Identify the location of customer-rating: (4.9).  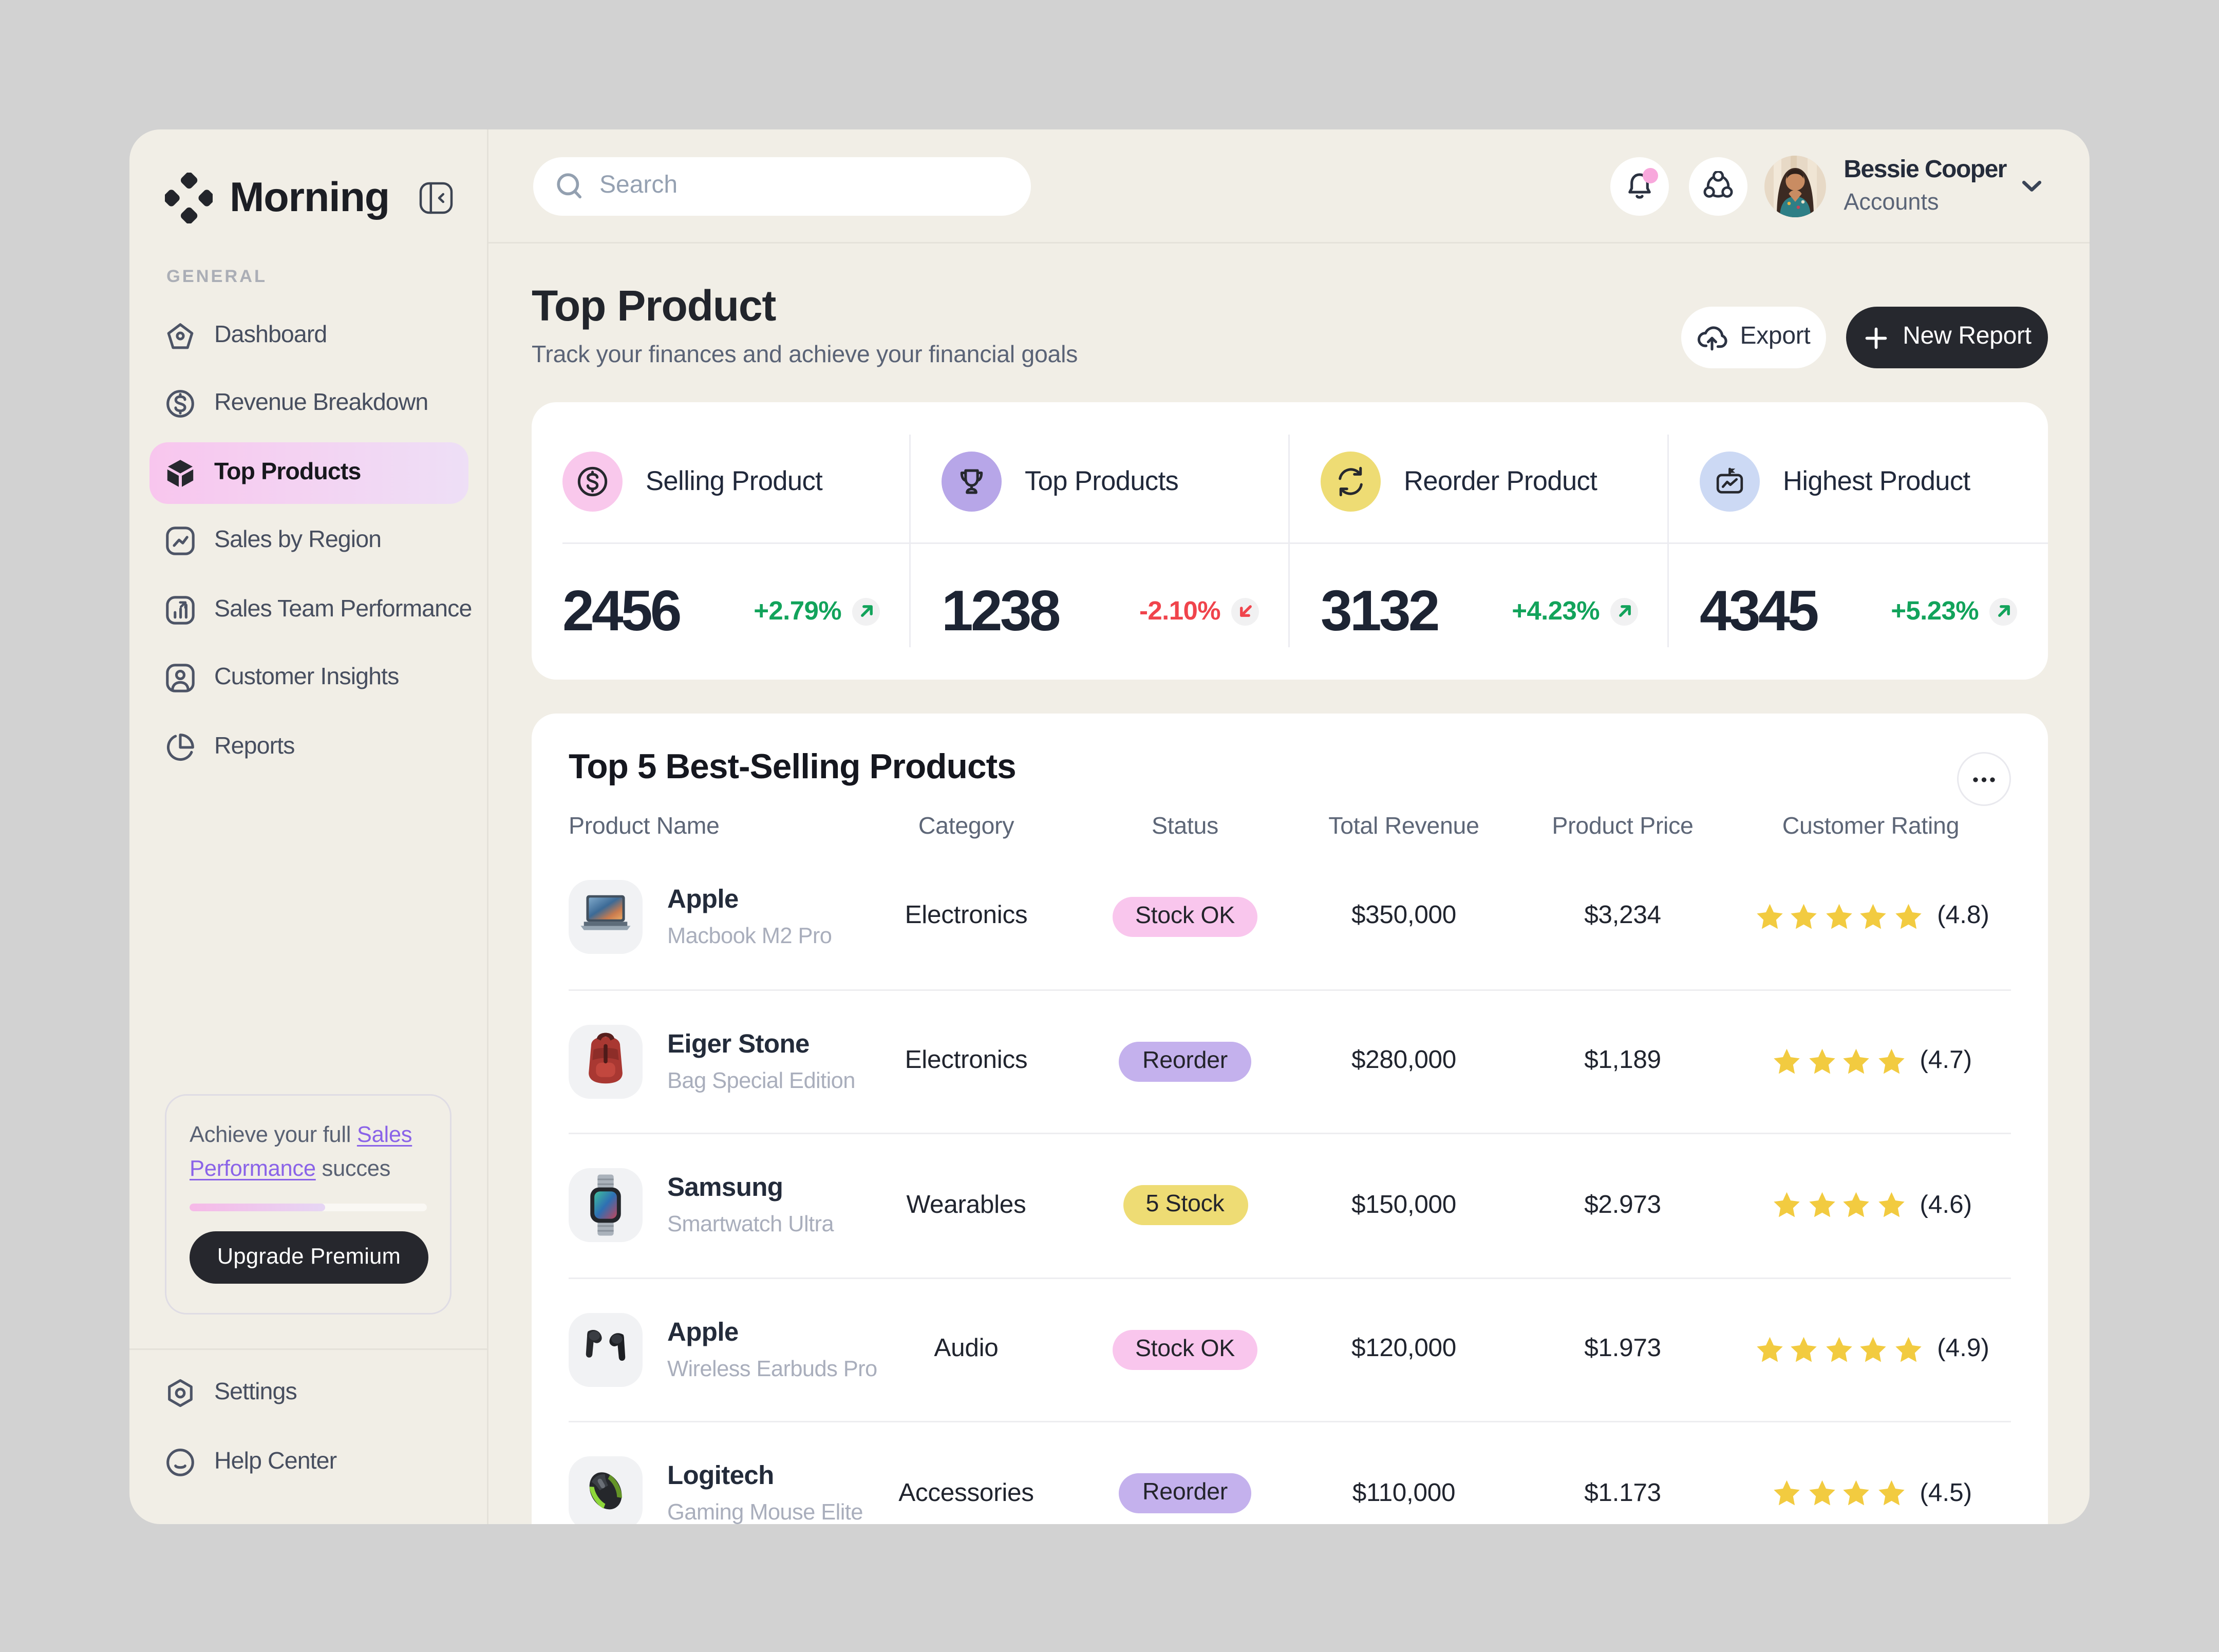
(1871, 1350).